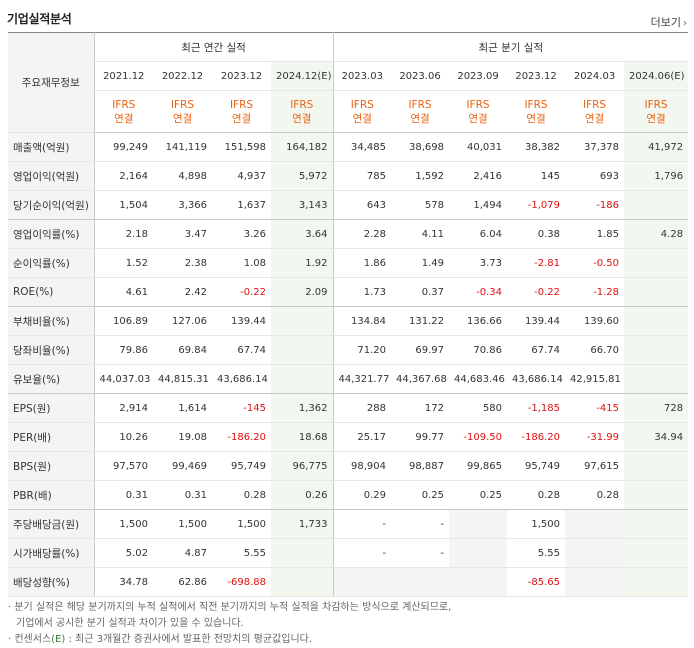 This screenshot has width=694, height=648. I want to click on table-cell: 67.74, so click(536, 350).